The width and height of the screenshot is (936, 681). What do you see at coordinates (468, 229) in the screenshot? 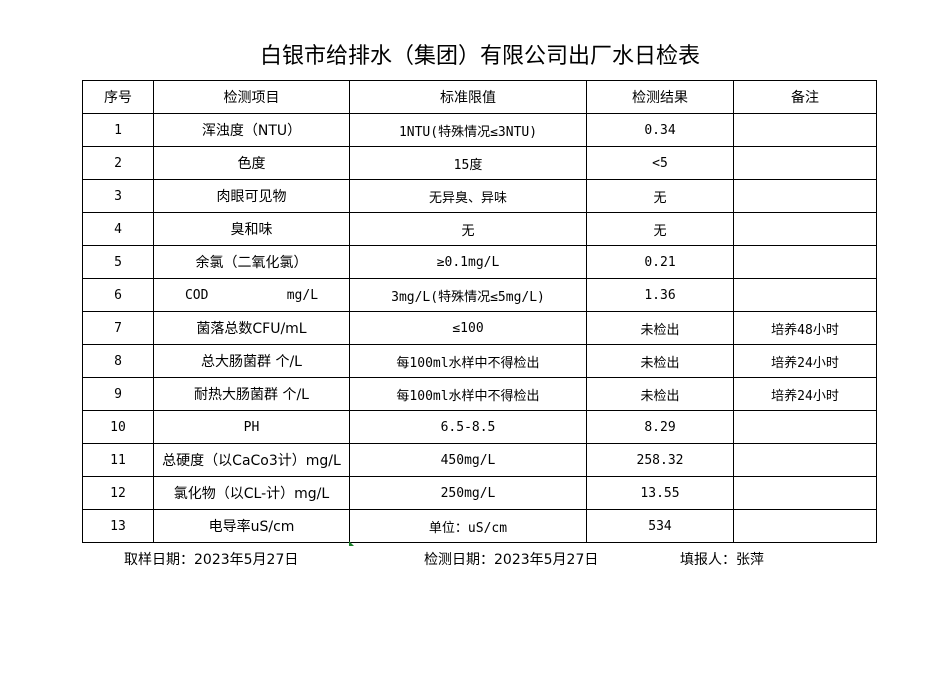
I see `cell-standard: 无` at bounding box center [468, 229].